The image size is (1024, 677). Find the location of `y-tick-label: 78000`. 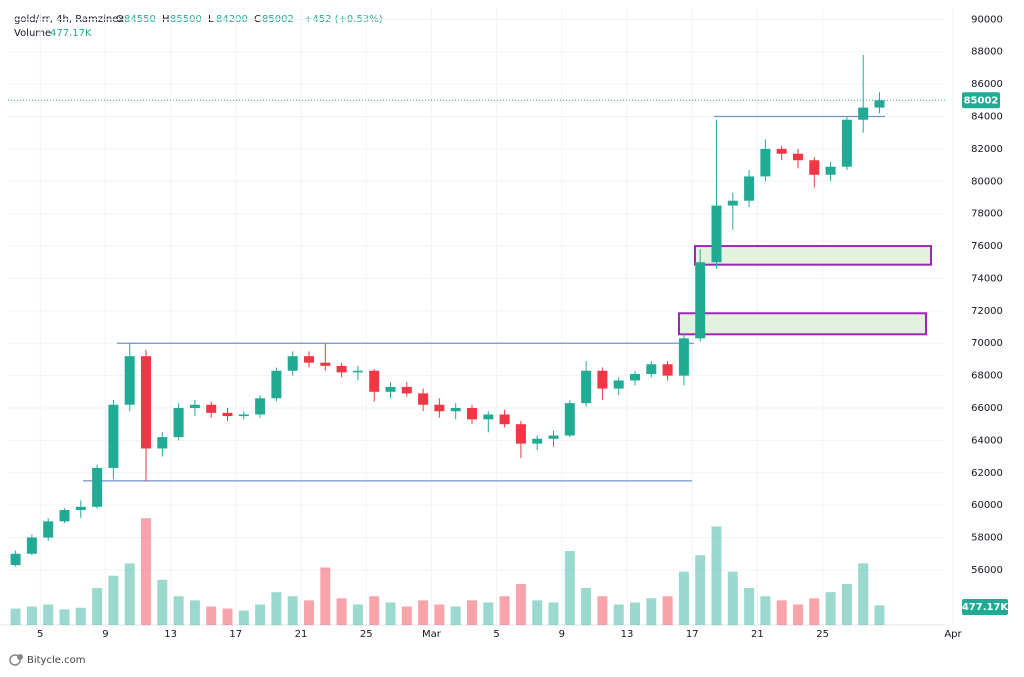

y-tick-label: 78000 is located at coordinates (987, 214).